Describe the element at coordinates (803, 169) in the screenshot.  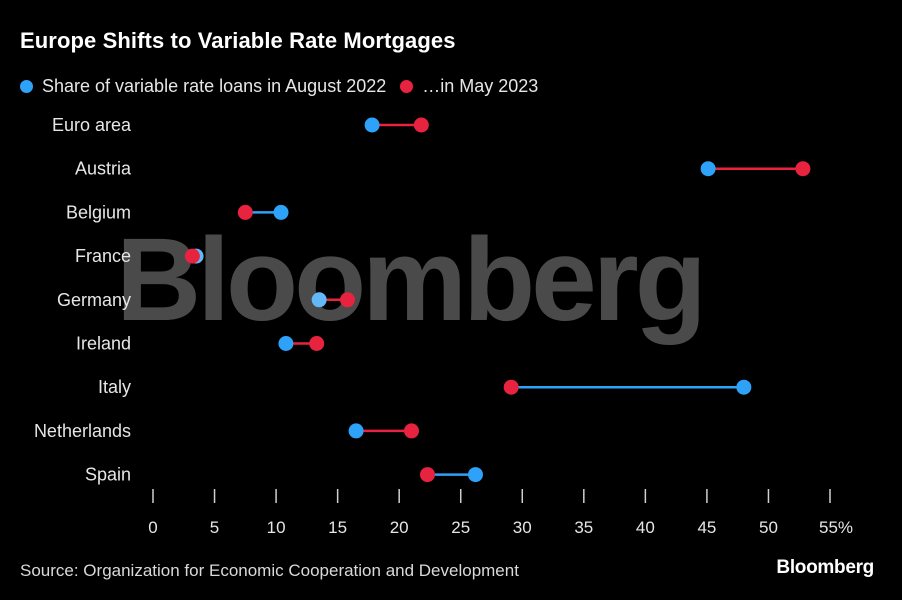
I see `dot-may-austria` at that location.